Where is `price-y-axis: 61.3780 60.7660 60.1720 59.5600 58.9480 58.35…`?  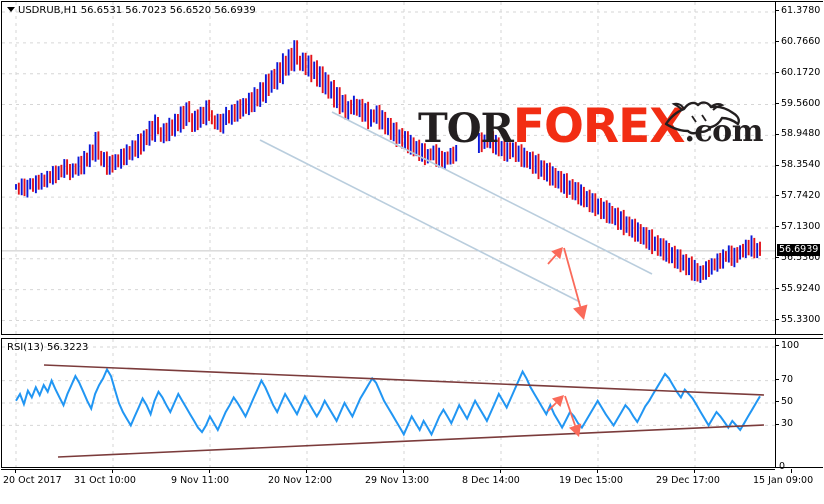
price-y-axis: 61.3780 60.7660 60.1720 59.5600 58.9480 58.35… is located at coordinates (799, 168).